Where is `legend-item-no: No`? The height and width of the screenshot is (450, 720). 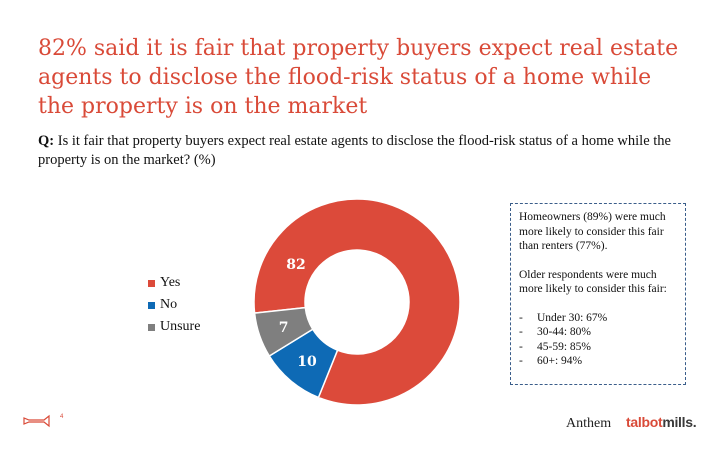
legend-item-no: No is located at coordinates (174, 305).